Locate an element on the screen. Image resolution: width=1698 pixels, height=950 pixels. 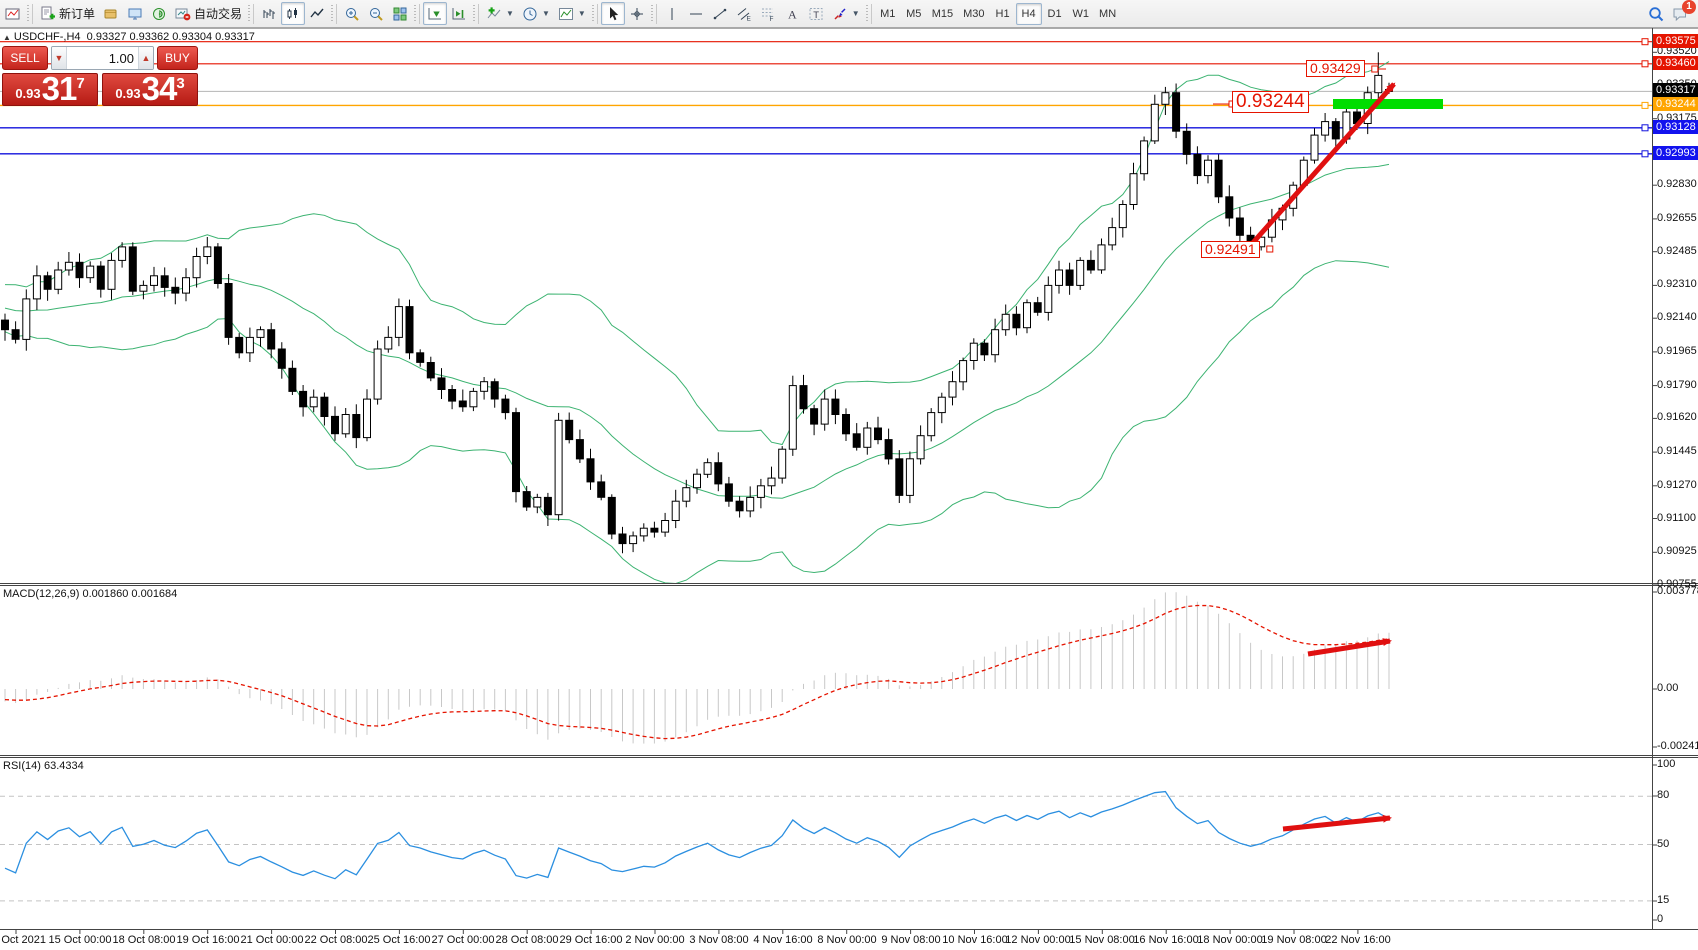
timeframe-d1-button: D1 is located at coordinates (1055, 14).